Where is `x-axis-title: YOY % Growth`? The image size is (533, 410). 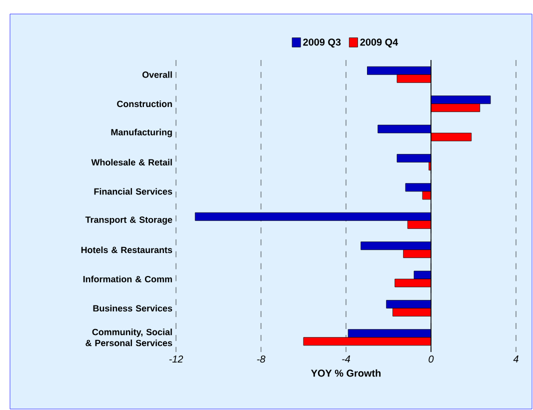 x-axis-title: YOY % Growth is located at coordinates (346, 373).